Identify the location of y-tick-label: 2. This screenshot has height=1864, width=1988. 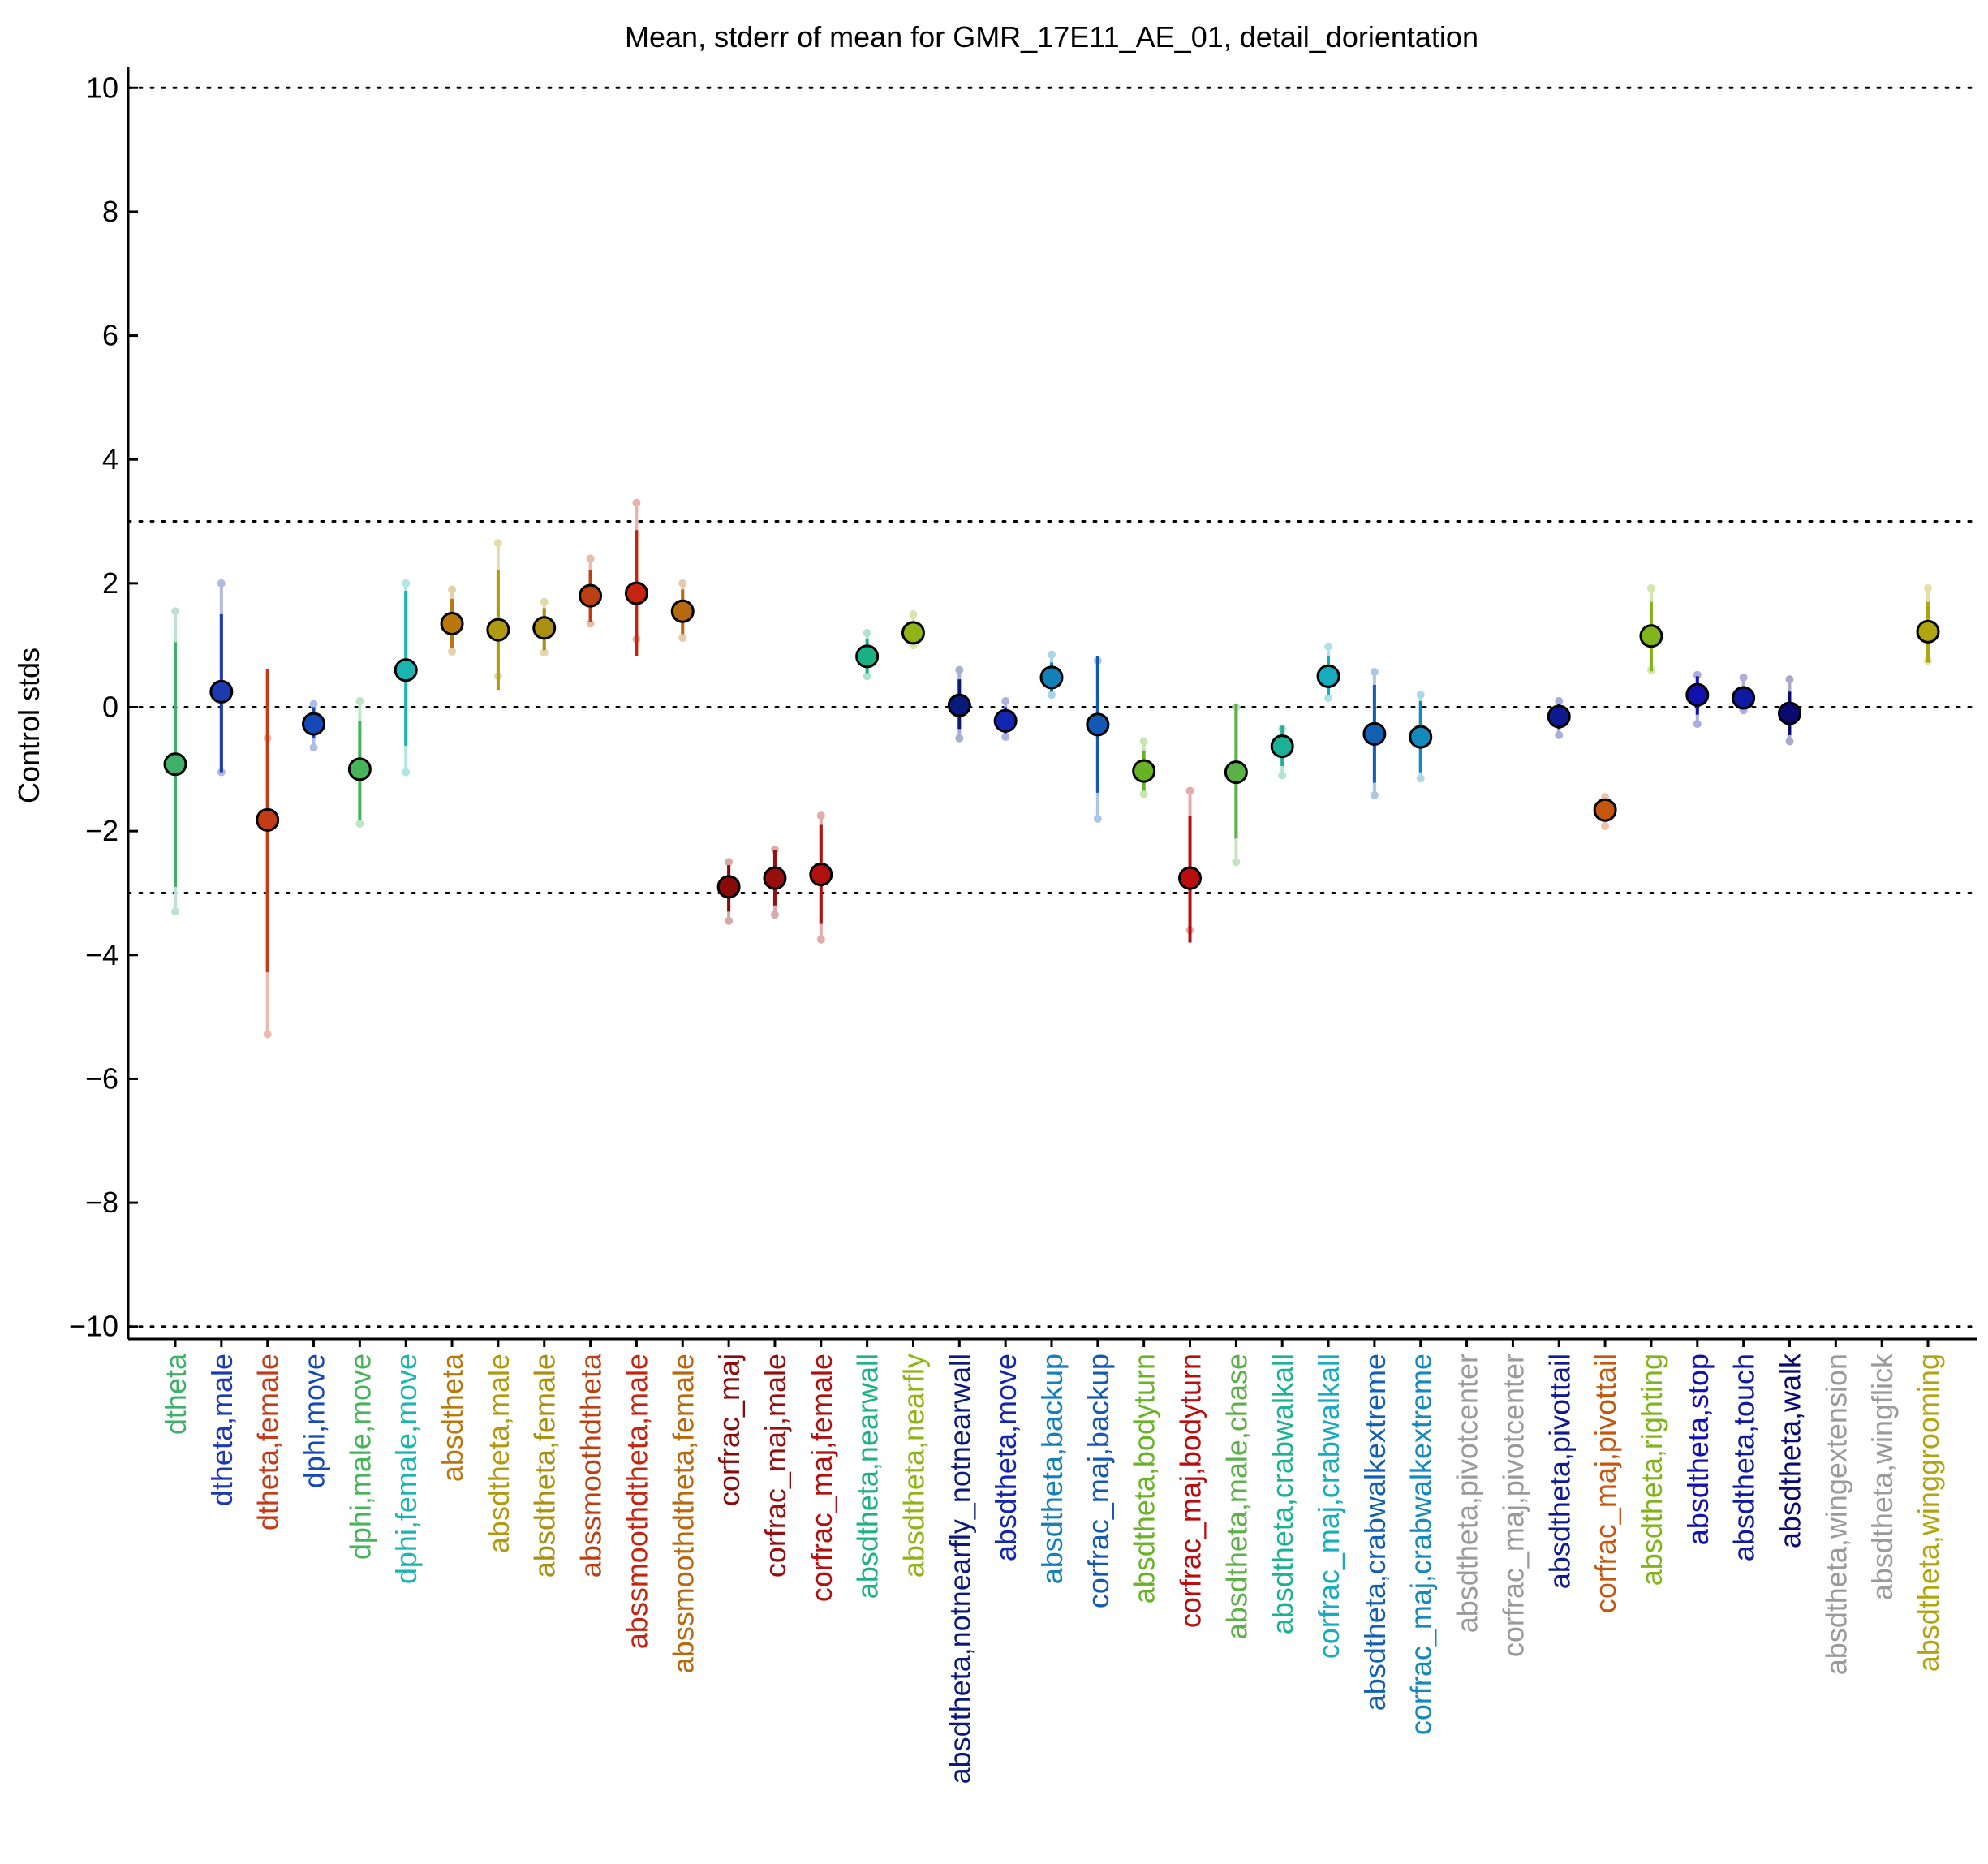
(110, 583).